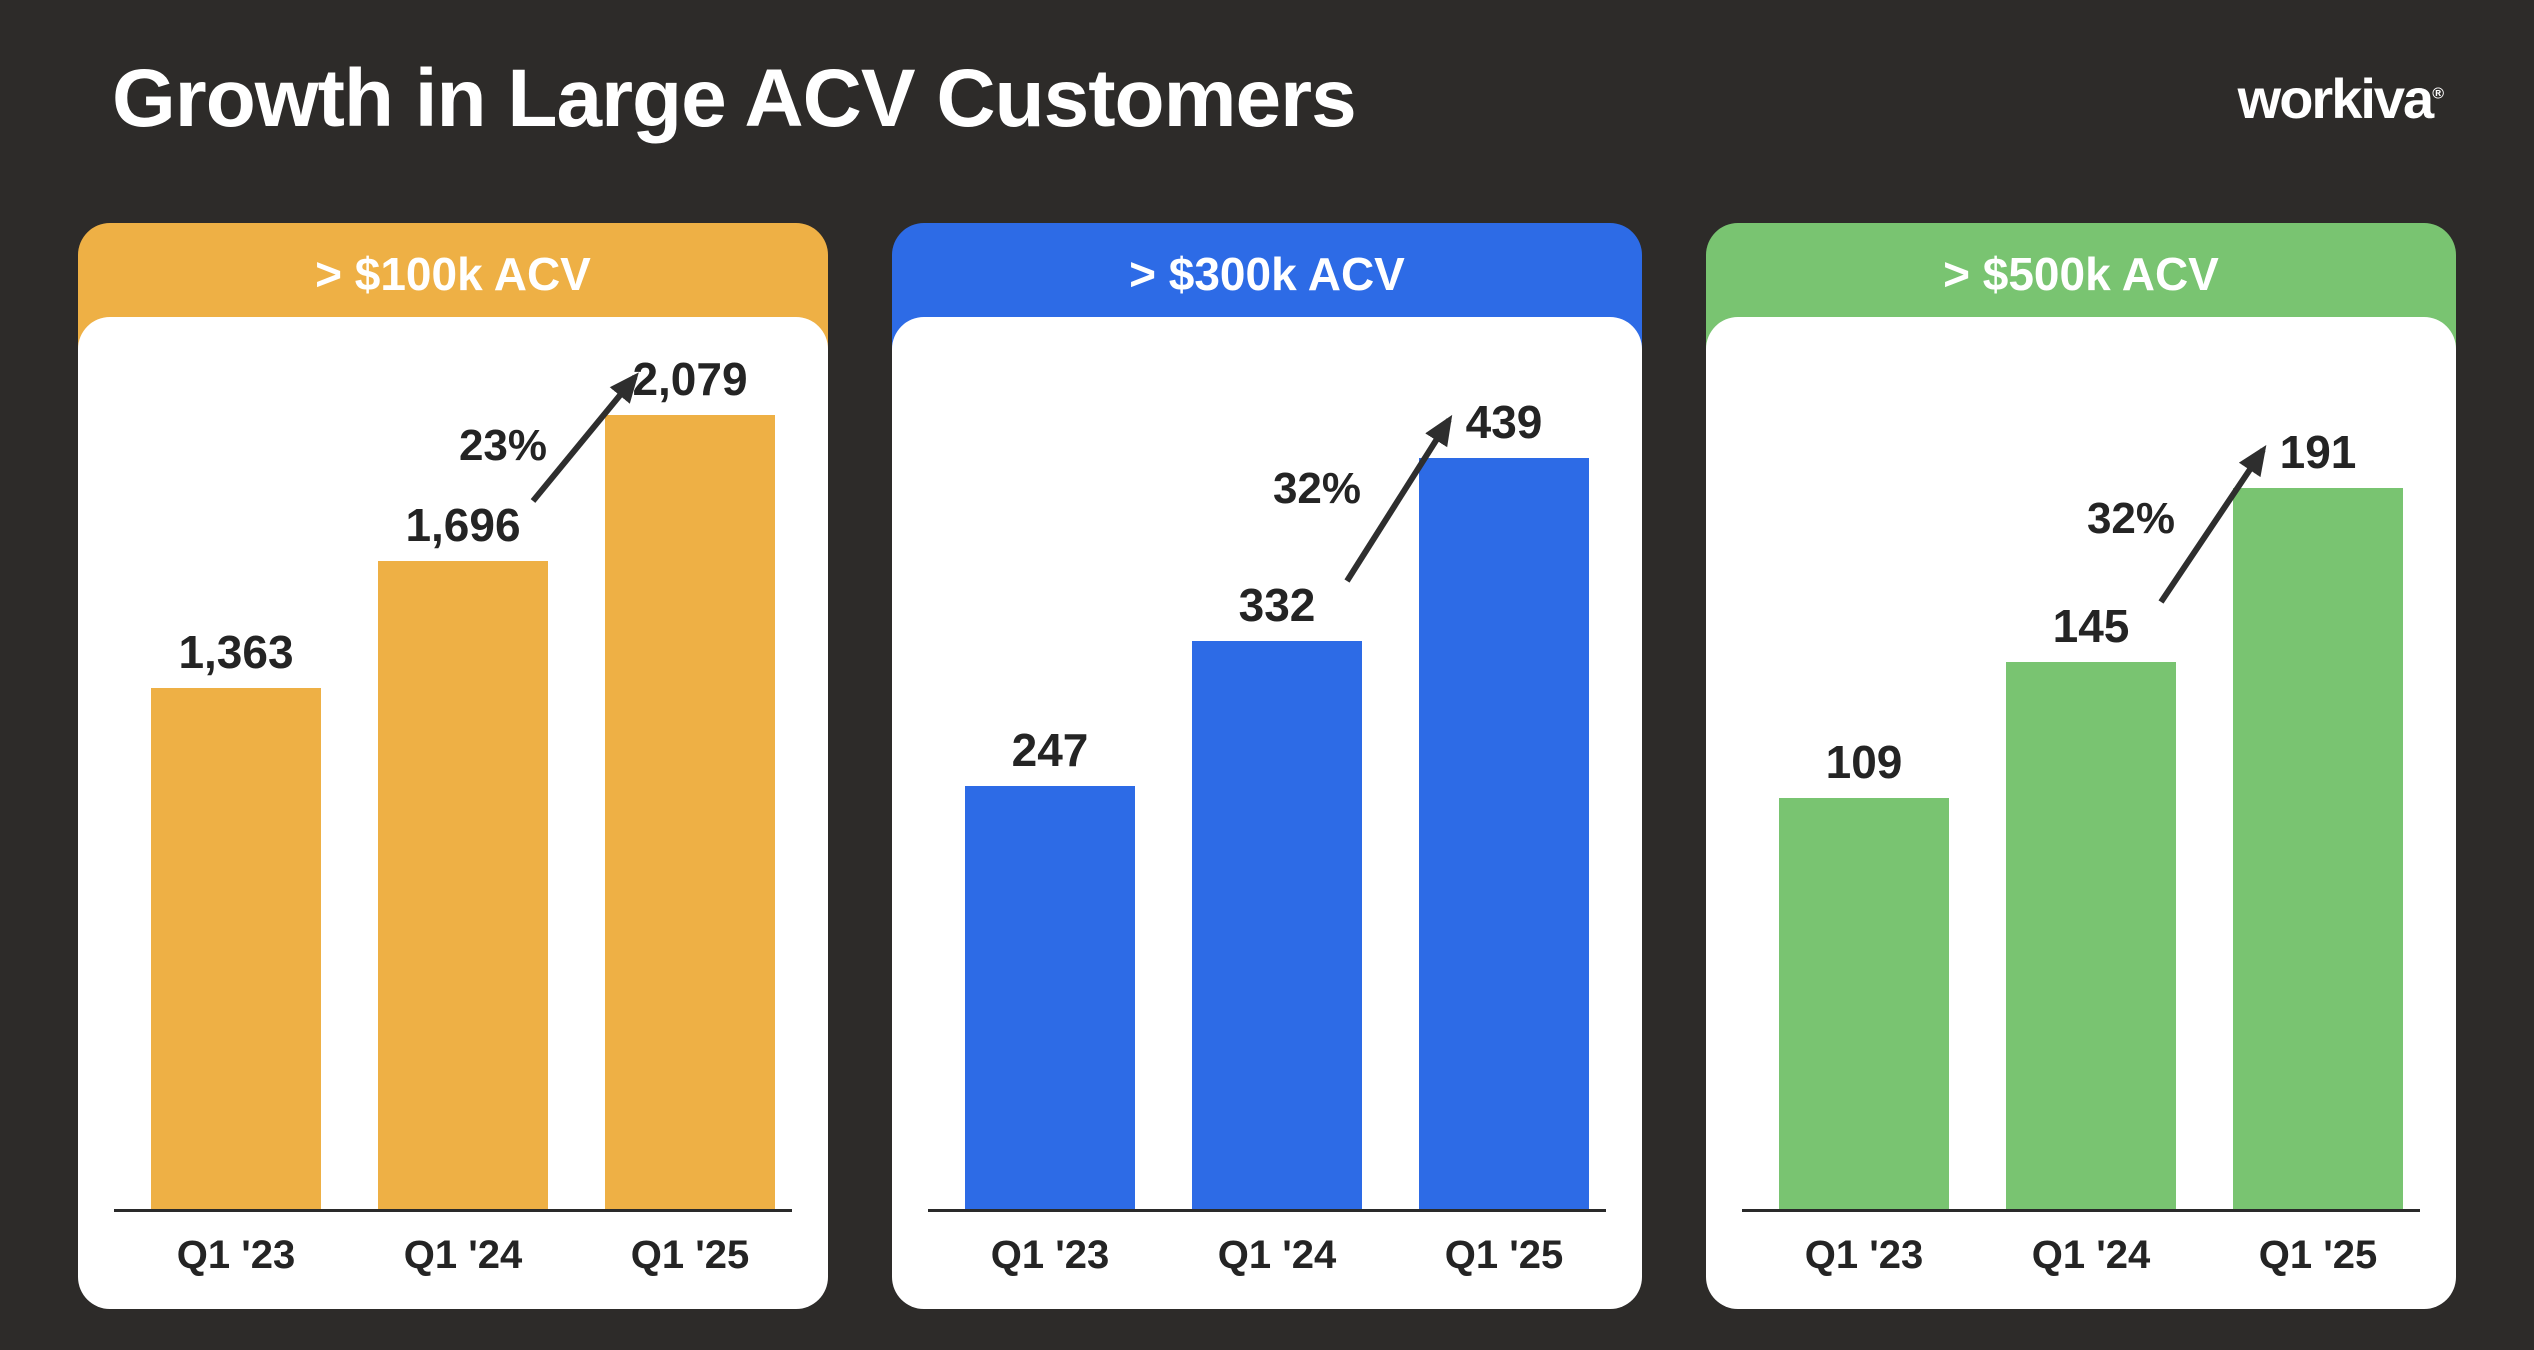  I want to click on bar-value-label: 1,363, so click(236, 652).